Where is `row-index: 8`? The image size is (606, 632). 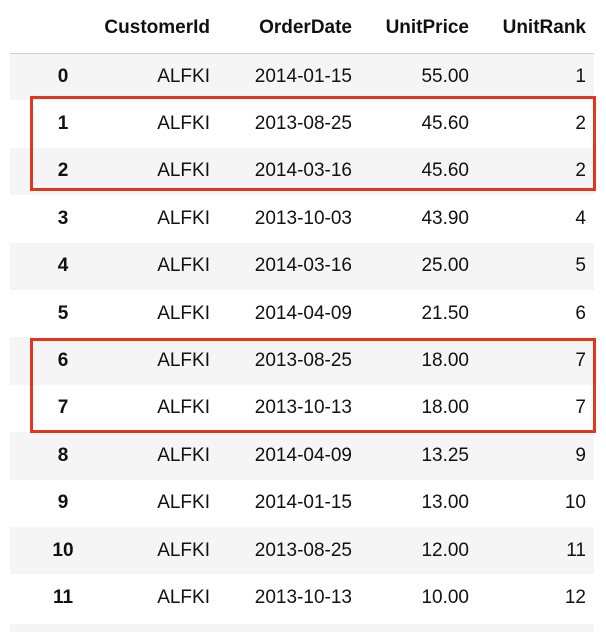
row-index: 8 is located at coordinates (63, 455).